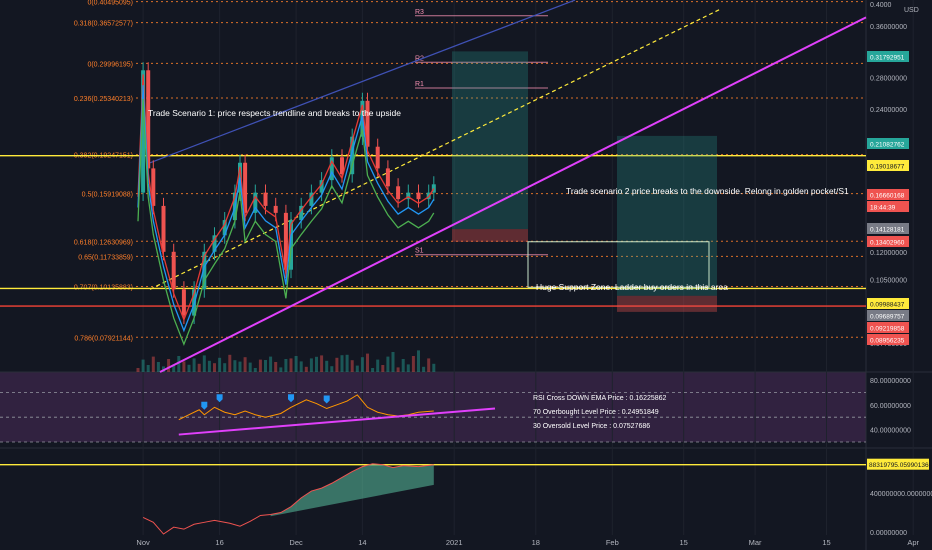 The height and width of the screenshot is (550, 932). Describe the element at coordinates (618, 264) in the screenshot. I see `support-zone-box` at that location.